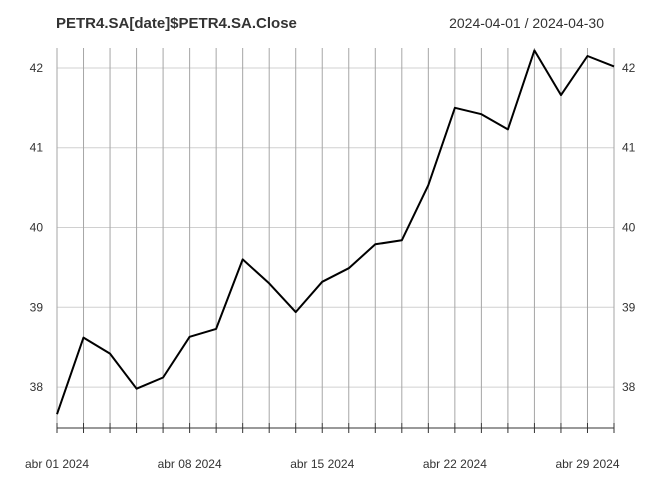 This screenshot has height=480, width=672. Describe the element at coordinates (37, 307) in the screenshot. I see `y-tick-label-left: 39` at that location.